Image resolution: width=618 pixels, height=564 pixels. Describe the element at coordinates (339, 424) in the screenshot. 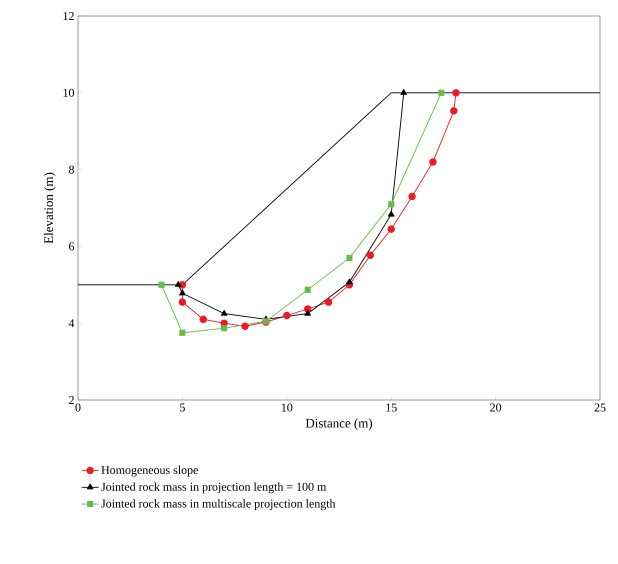

I see `x-axis-title: Distance (m)` at that location.